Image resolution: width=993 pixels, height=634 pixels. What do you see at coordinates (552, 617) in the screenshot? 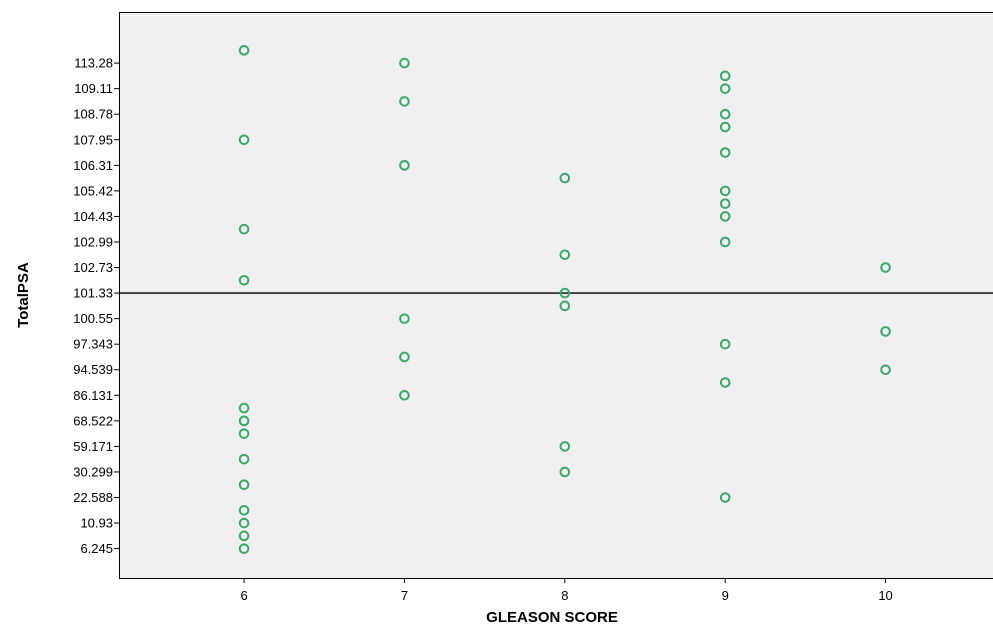
I see `x-axis-title: GLEASON SCORE` at bounding box center [552, 617].